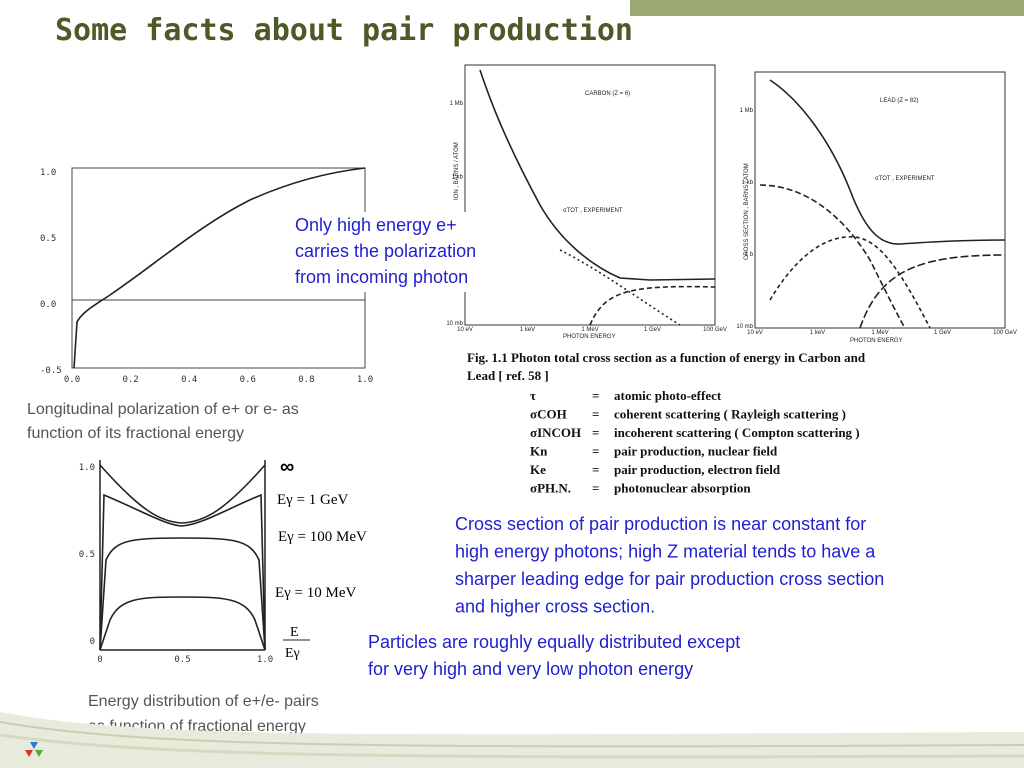 This screenshot has width=1024, height=768. Describe the element at coordinates (182, 660) in the screenshot. I see `x-tick-label: 0.5` at that location.